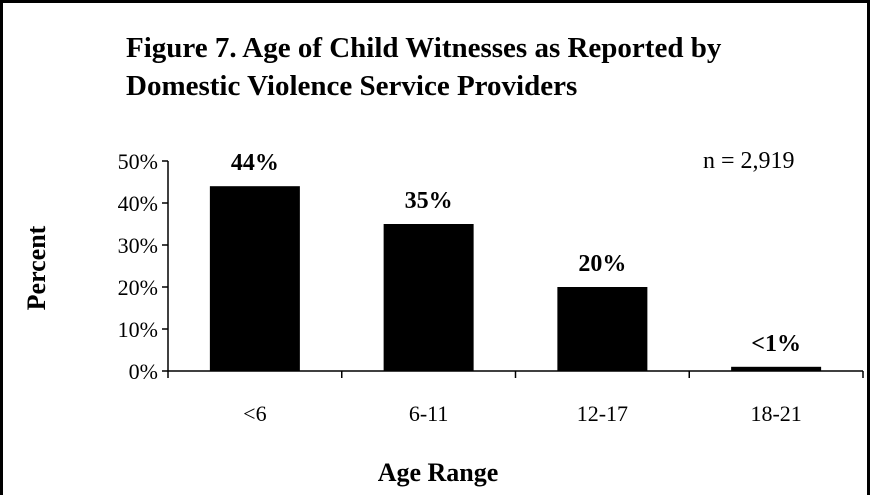  Describe the element at coordinates (143, 371) in the screenshot. I see `y-tick-label: 0%` at that location.